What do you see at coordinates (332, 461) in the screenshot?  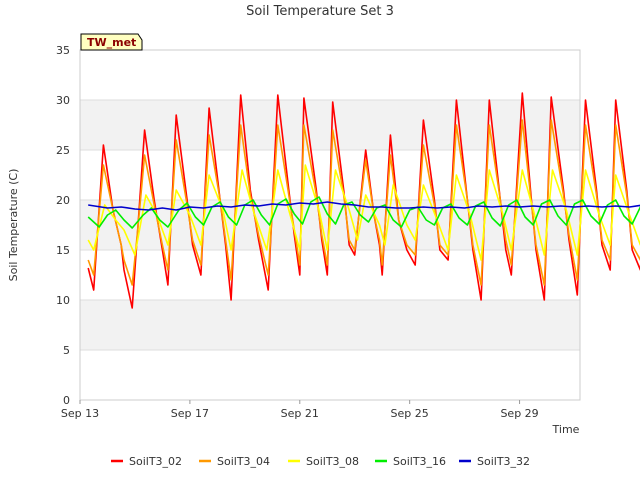 I see `legend-label: SoilT3_08` at bounding box center [332, 461].